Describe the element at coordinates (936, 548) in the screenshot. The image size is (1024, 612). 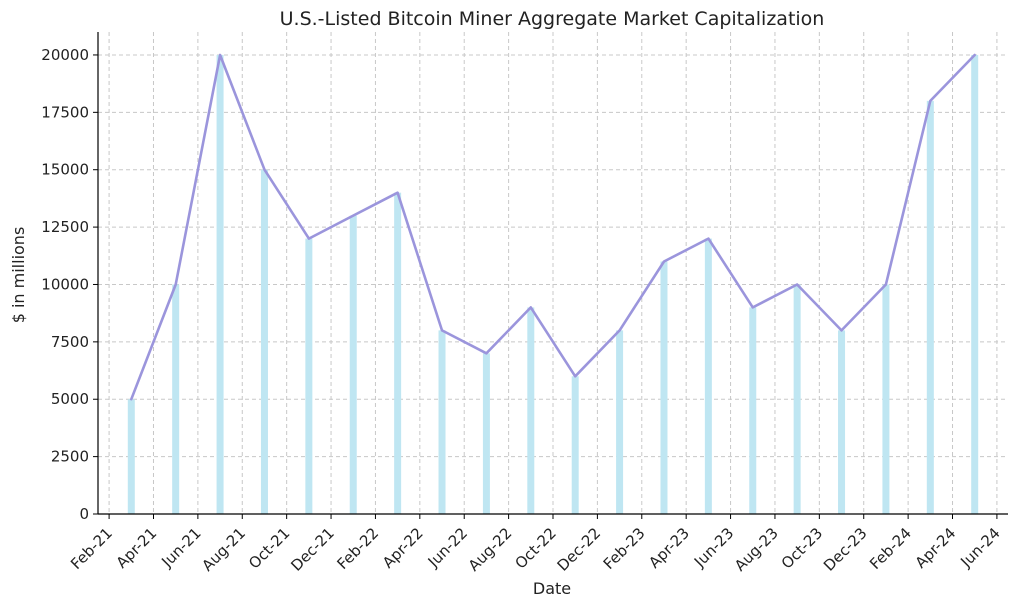
I see `x-tick-label: Apr-24` at that location.